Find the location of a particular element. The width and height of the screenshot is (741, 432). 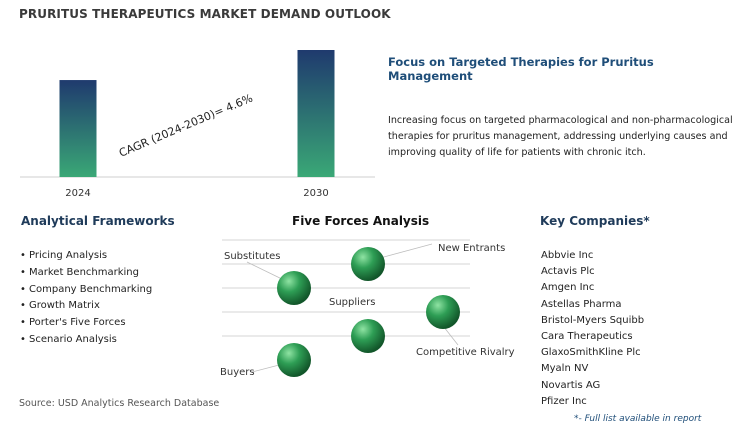

frameworks-heading: Analytical Frameworks is located at coordinates (98, 221).